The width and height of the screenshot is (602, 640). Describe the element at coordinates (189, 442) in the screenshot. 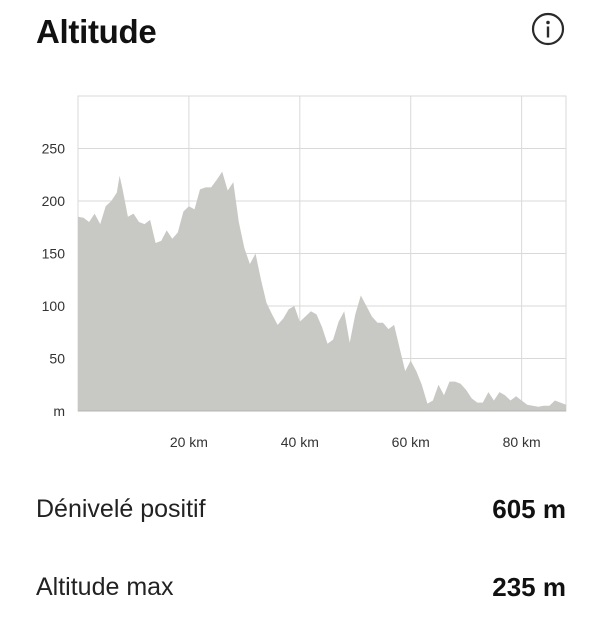

I see `x-tick-label: 20 km` at that location.